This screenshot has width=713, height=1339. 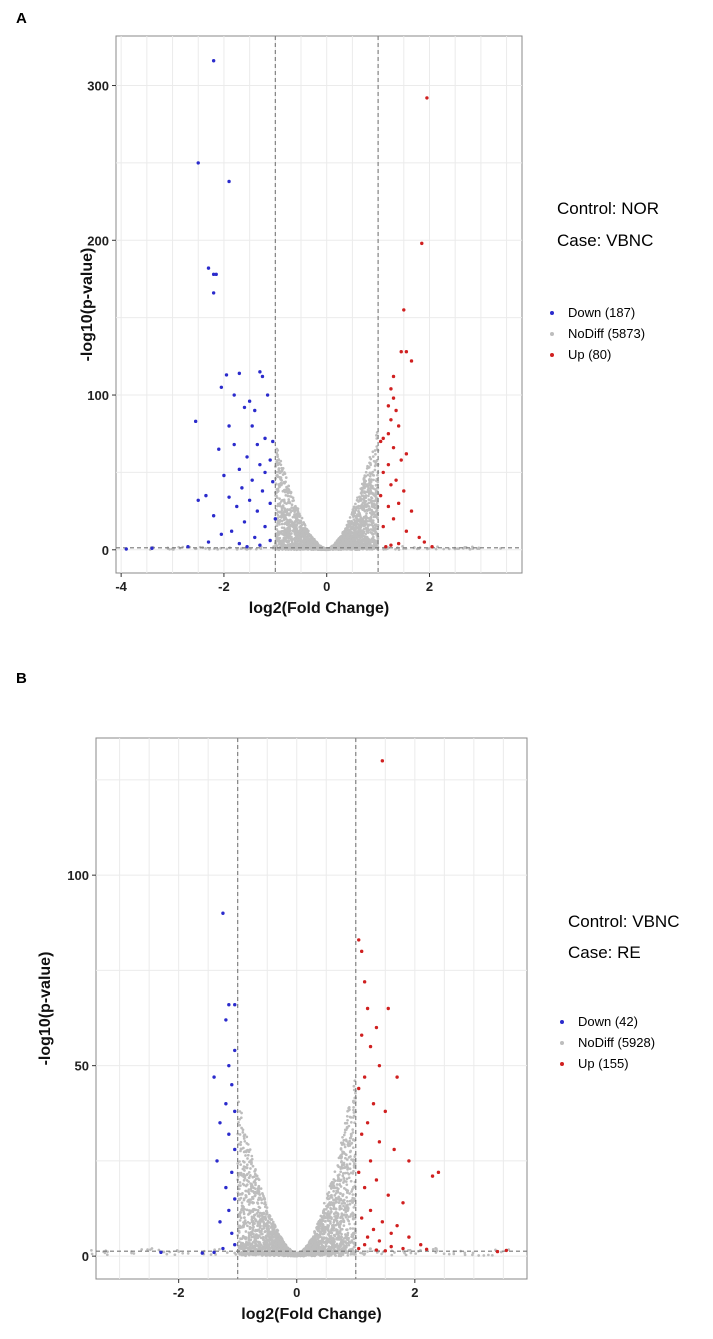 What do you see at coordinates (325, 491) in the screenshot?
I see `nodiff-points` at bounding box center [325, 491].